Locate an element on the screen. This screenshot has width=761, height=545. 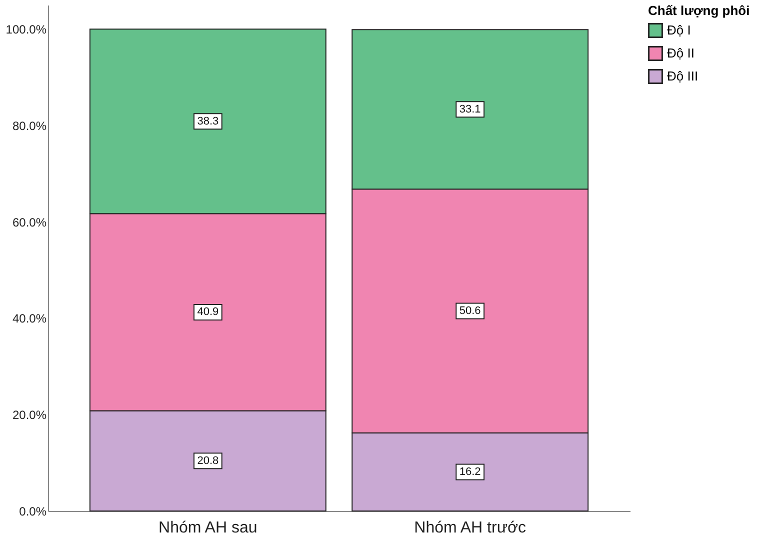
data-label: 33.1 is located at coordinates (470, 109).